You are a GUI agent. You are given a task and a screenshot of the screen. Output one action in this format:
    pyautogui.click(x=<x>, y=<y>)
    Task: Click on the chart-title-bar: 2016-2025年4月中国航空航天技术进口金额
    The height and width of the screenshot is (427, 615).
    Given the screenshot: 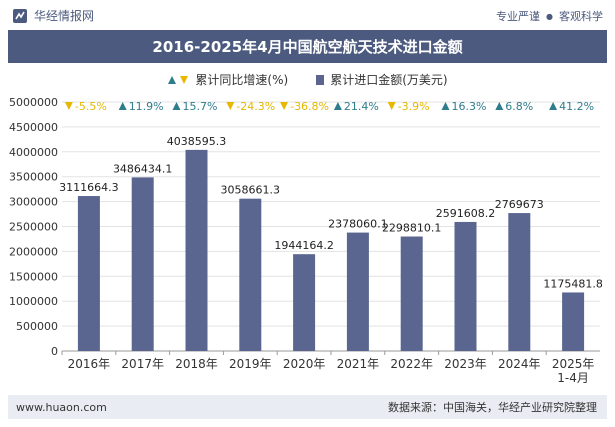 What is the action you would take?
    pyautogui.click(x=307, y=46)
    